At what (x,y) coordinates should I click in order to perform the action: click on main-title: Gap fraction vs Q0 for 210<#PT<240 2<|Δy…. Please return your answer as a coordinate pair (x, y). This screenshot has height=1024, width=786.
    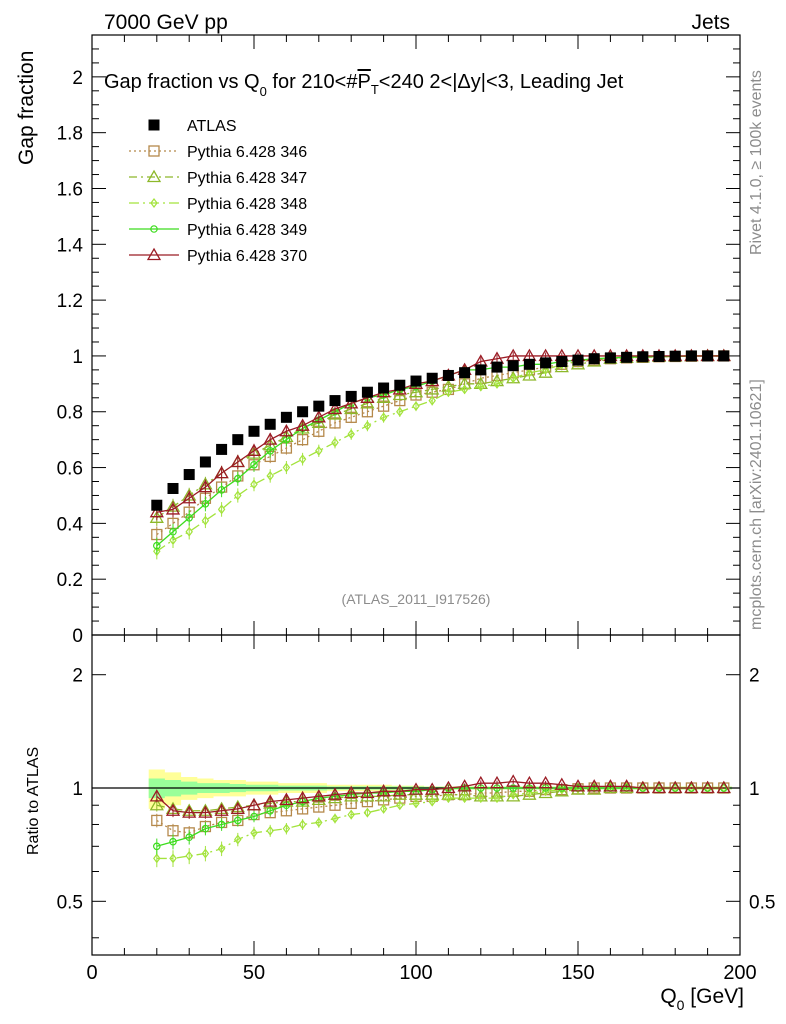
    Looking at the image, I should click on (364, 85).